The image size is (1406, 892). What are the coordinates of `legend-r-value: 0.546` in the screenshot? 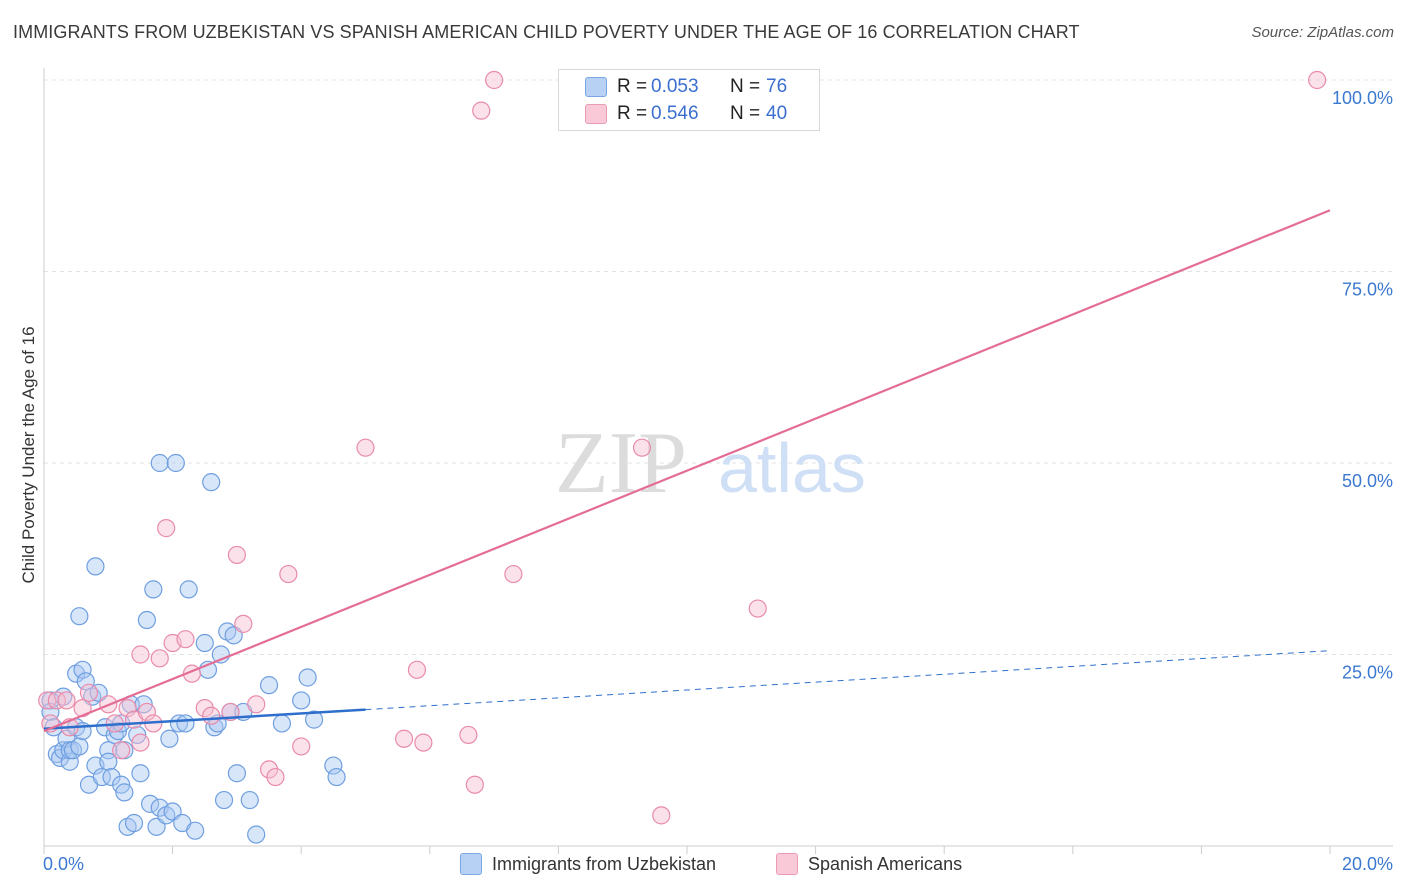 It's located at (675, 113).